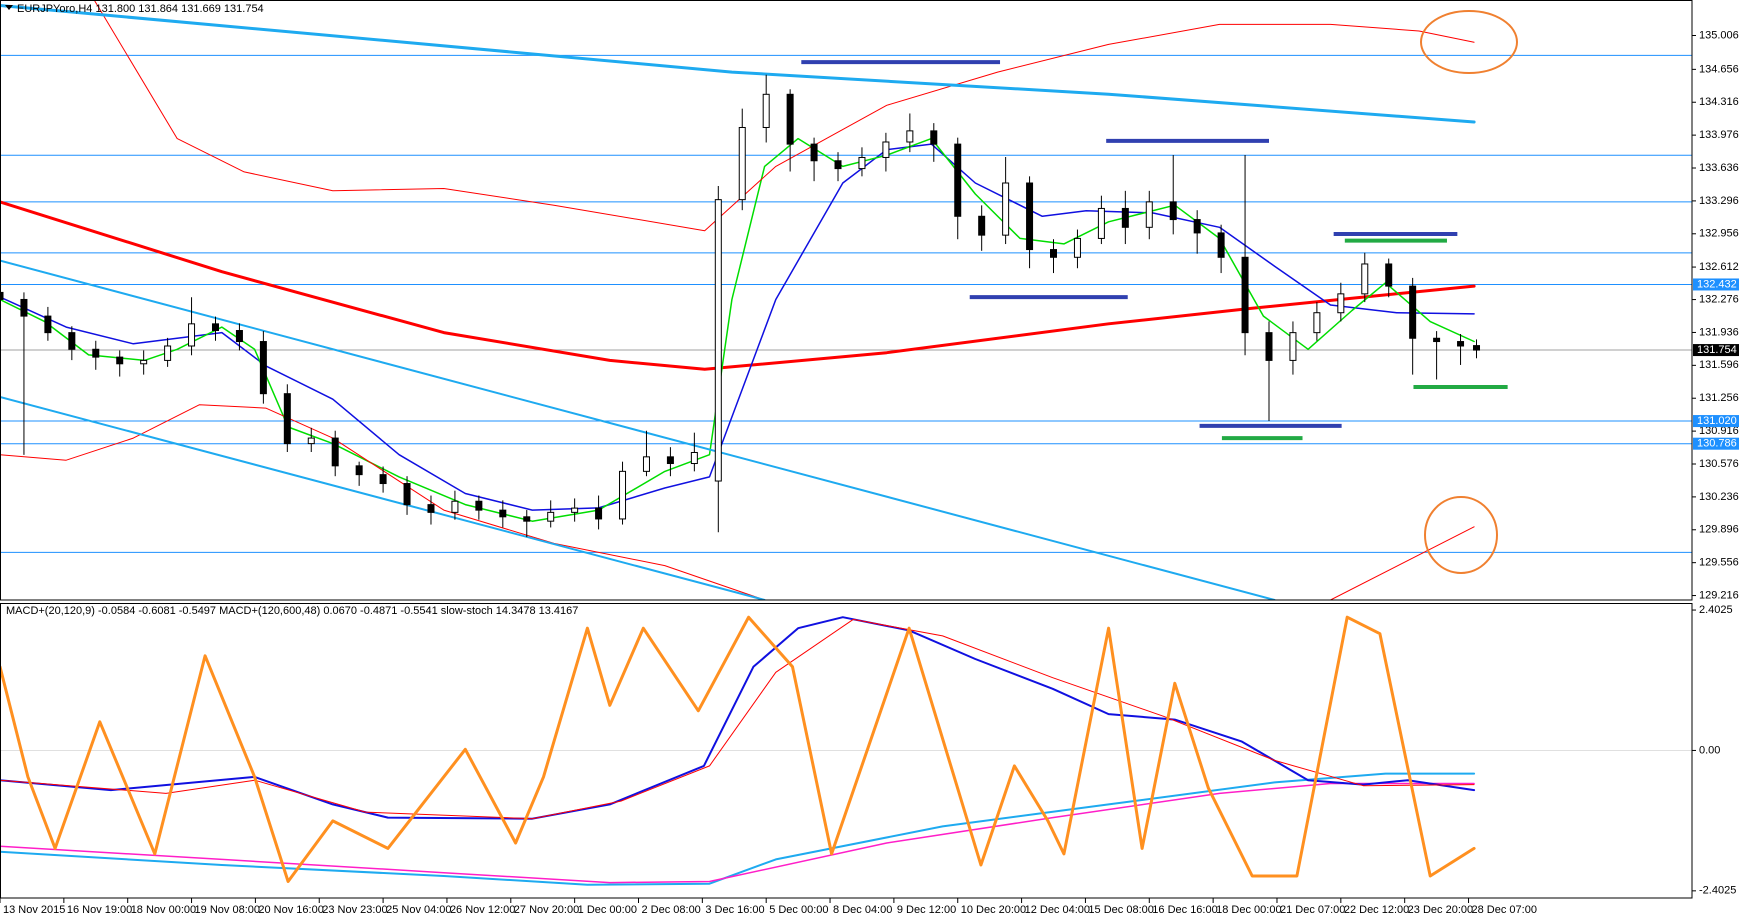  Describe the element at coordinates (1716, 610) in the screenshot. I see `y-tick-label: 2.4025` at that location.